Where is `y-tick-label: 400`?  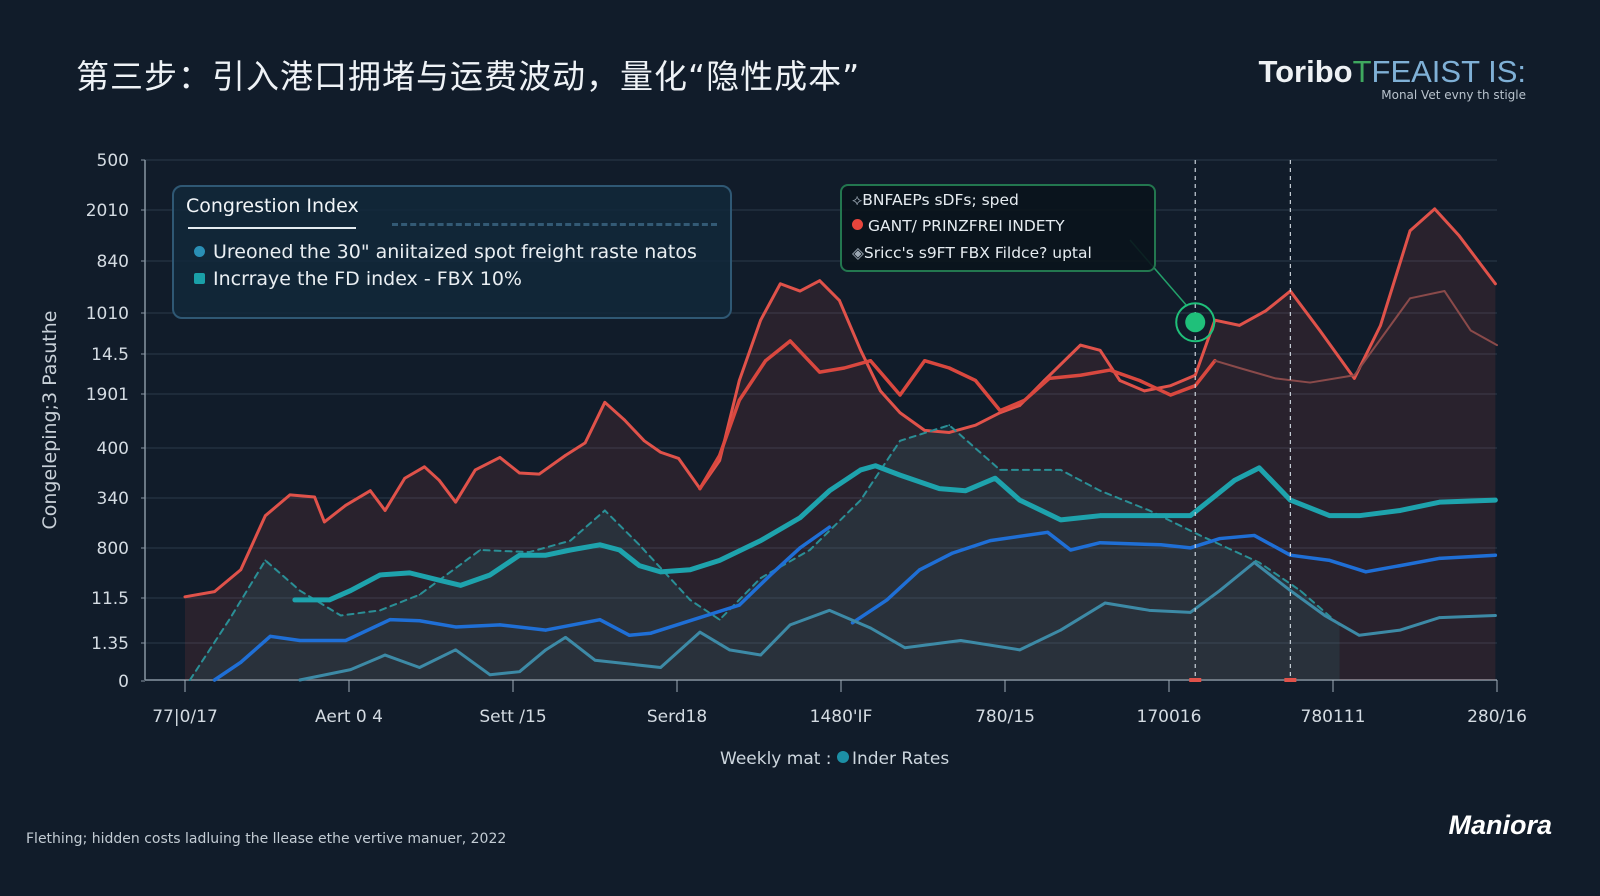 y-tick-label: 400 is located at coordinates (113, 449).